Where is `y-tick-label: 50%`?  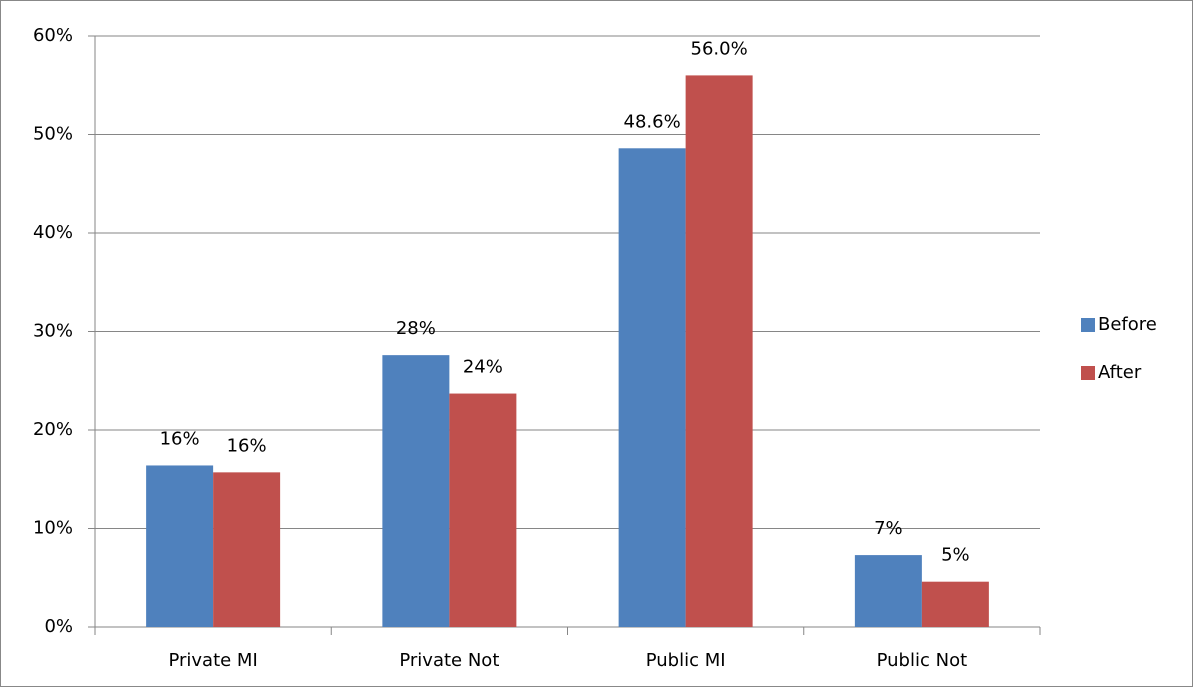 y-tick-label: 50% is located at coordinates (53, 134).